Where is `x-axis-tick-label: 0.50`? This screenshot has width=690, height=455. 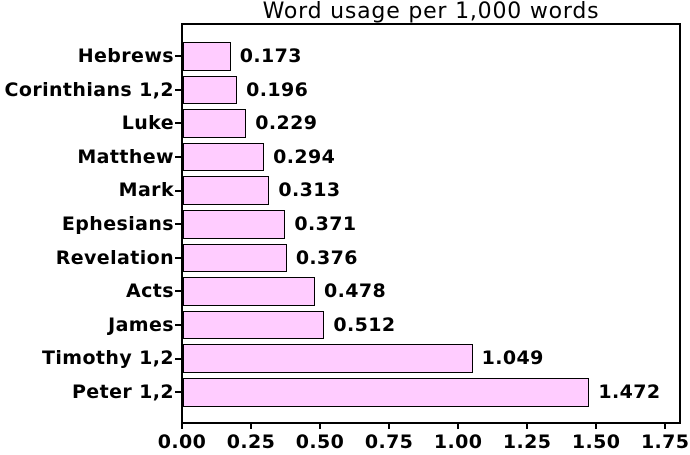
x-axis-tick-label: 0.50 is located at coordinates (320, 442).